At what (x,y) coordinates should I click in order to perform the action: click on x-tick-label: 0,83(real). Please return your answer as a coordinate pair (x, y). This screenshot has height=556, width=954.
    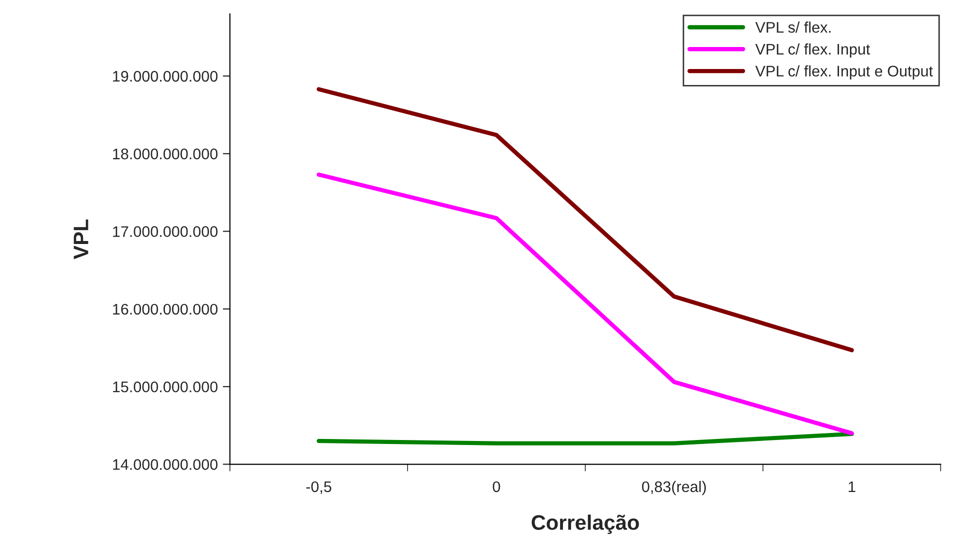
    Looking at the image, I should click on (674, 488).